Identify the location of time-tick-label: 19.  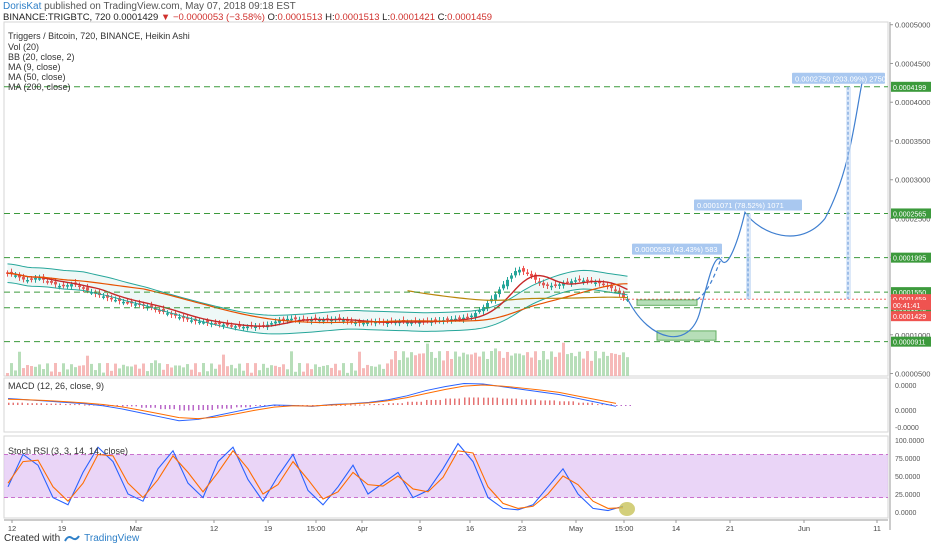
(268, 528).